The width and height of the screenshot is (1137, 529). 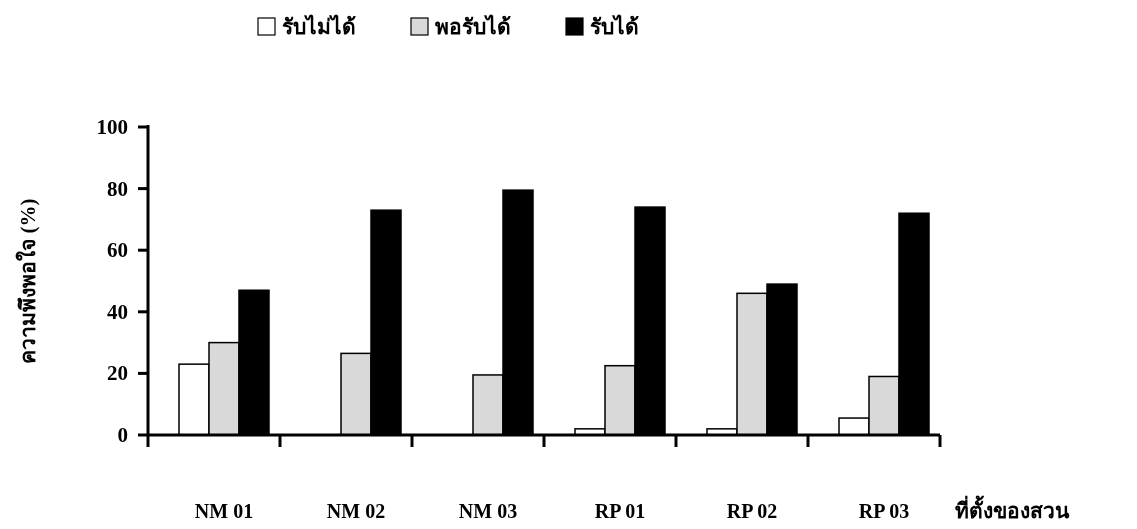 I want to click on x-tick-label: NM 01, so click(x=224, y=511).